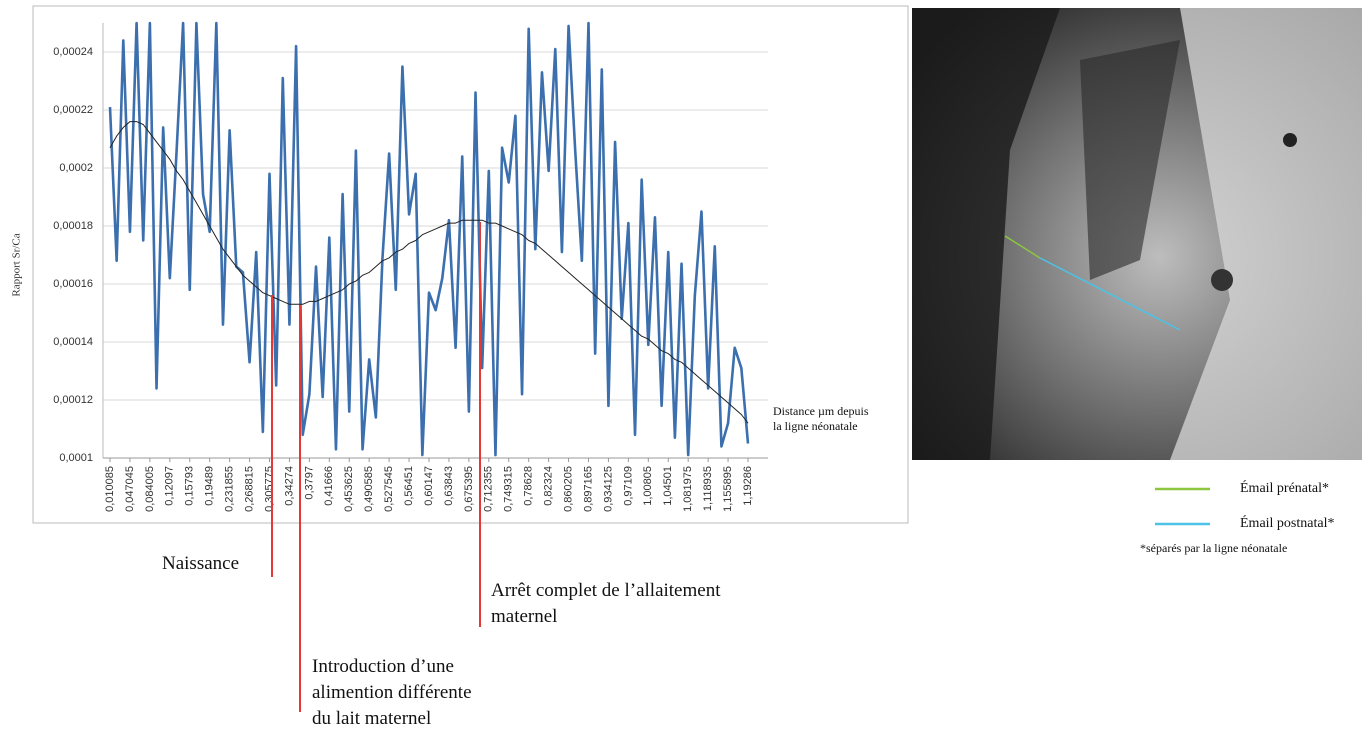 This screenshot has height=740, width=1368. What do you see at coordinates (606, 603) in the screenshot?
I see `annotation: Arrêt complet de l’allaitement maternel` at bounding box center [606, 603].